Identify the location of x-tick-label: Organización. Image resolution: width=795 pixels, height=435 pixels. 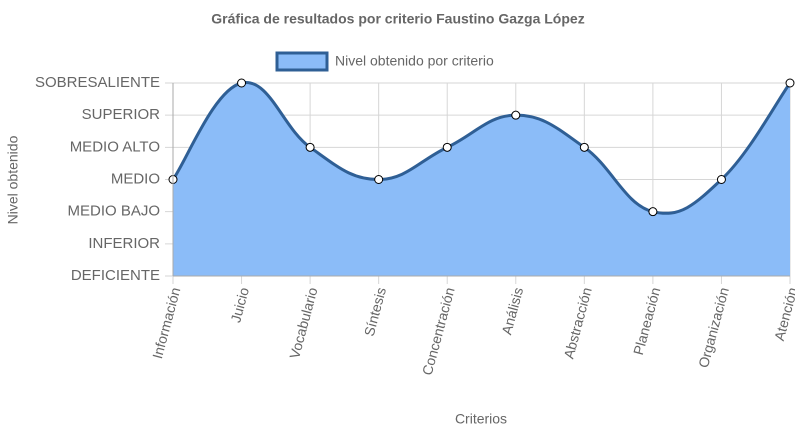
(713, 328).